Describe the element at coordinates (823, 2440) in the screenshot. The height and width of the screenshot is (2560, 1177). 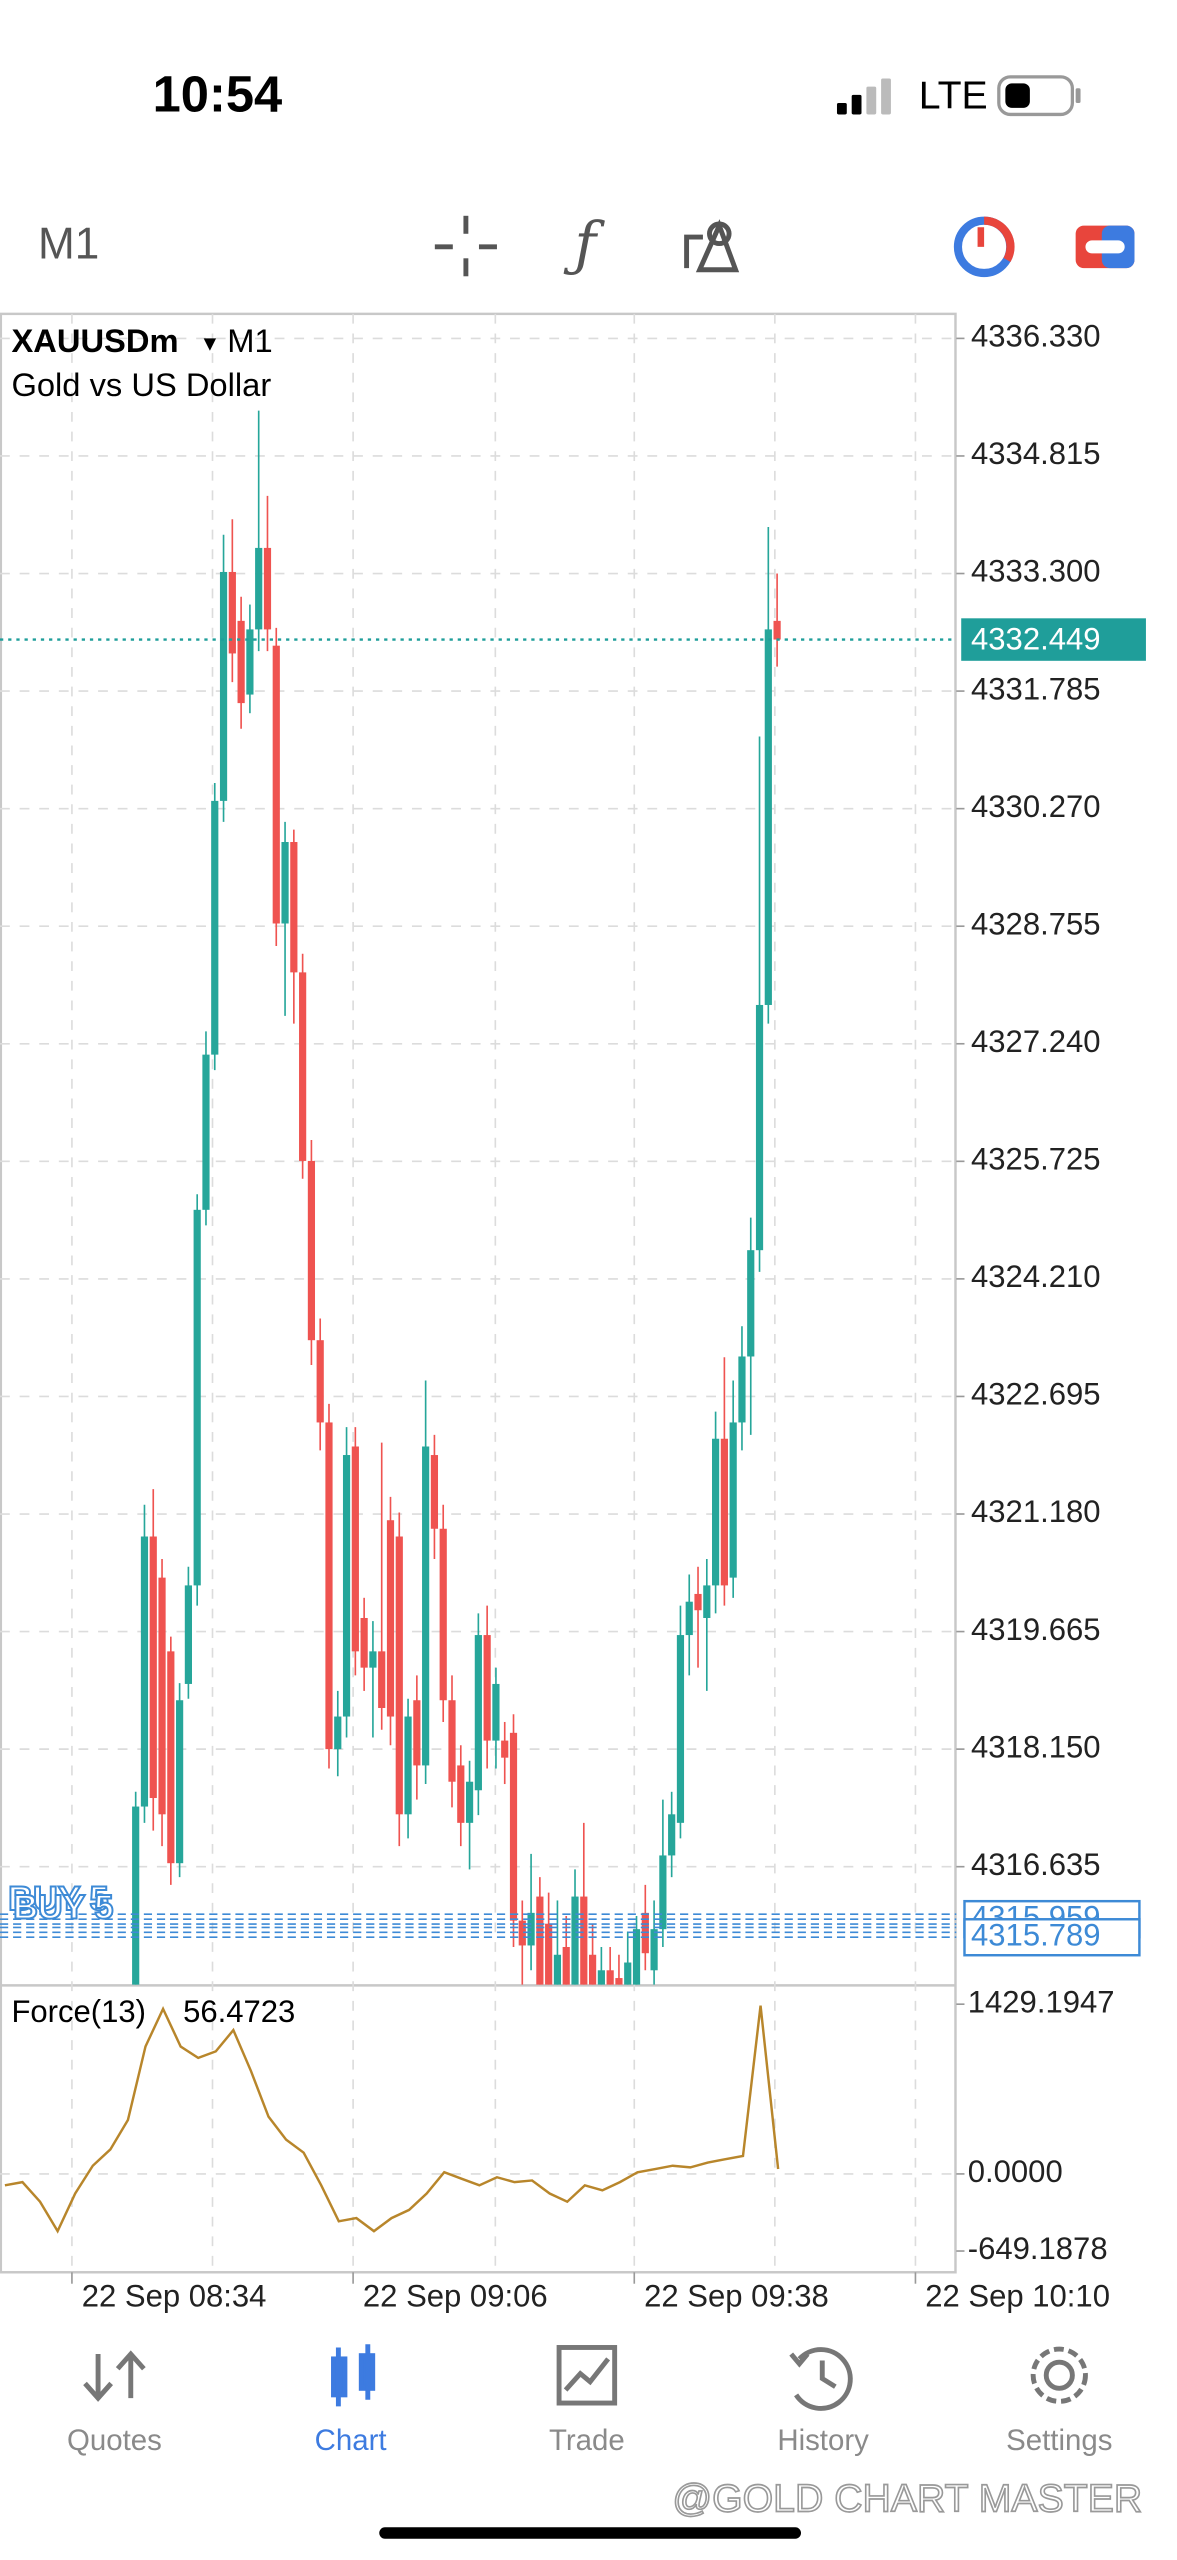
I see `nav-item: History` at that location.